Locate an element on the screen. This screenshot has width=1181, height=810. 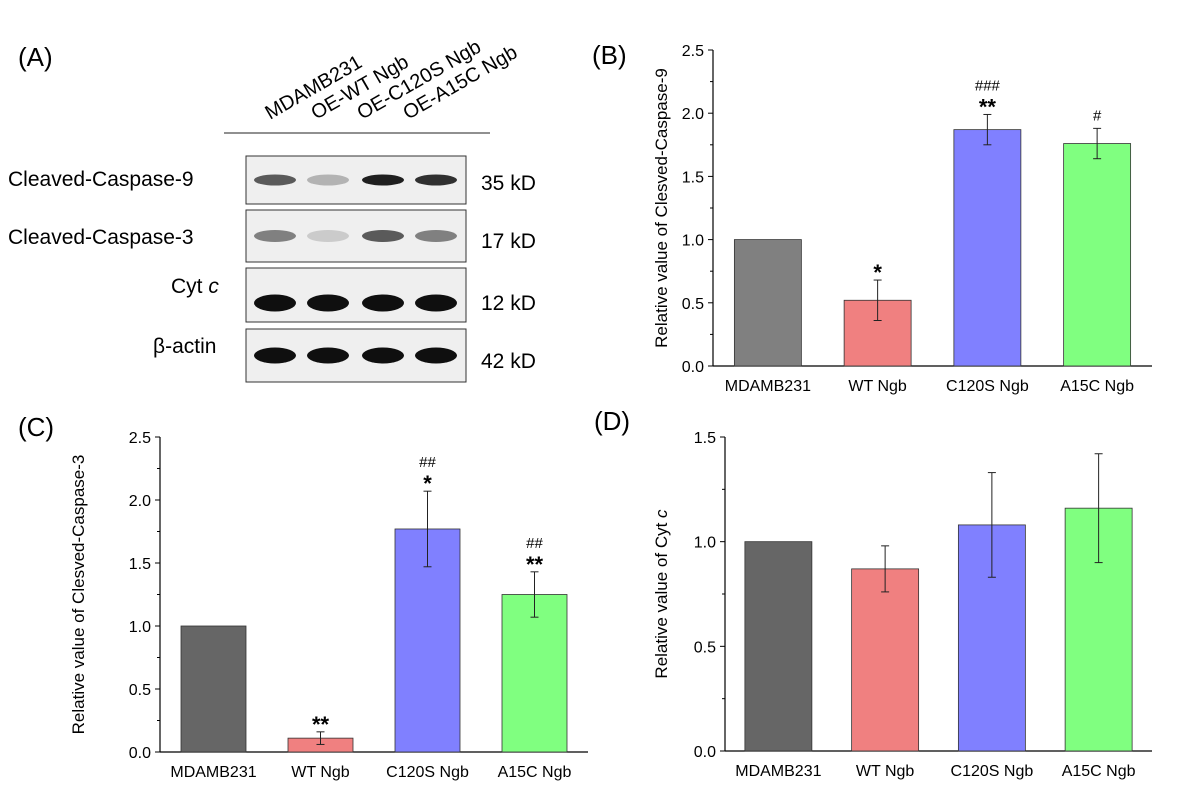
y-axis-title: Relative value of Clesved-Caspase-9 is located at coordinates (661, 208).